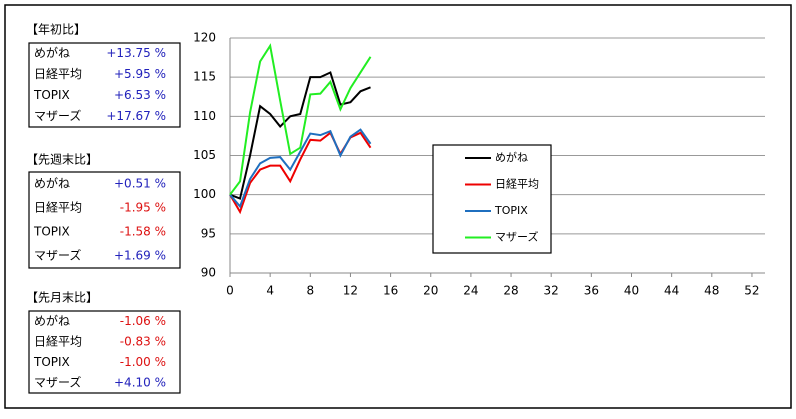 This screenshot has height=419, width=796. Describe the element at coordinates (143, 321) in the screenshot. I see `row-value: -1.06 %` at that location.